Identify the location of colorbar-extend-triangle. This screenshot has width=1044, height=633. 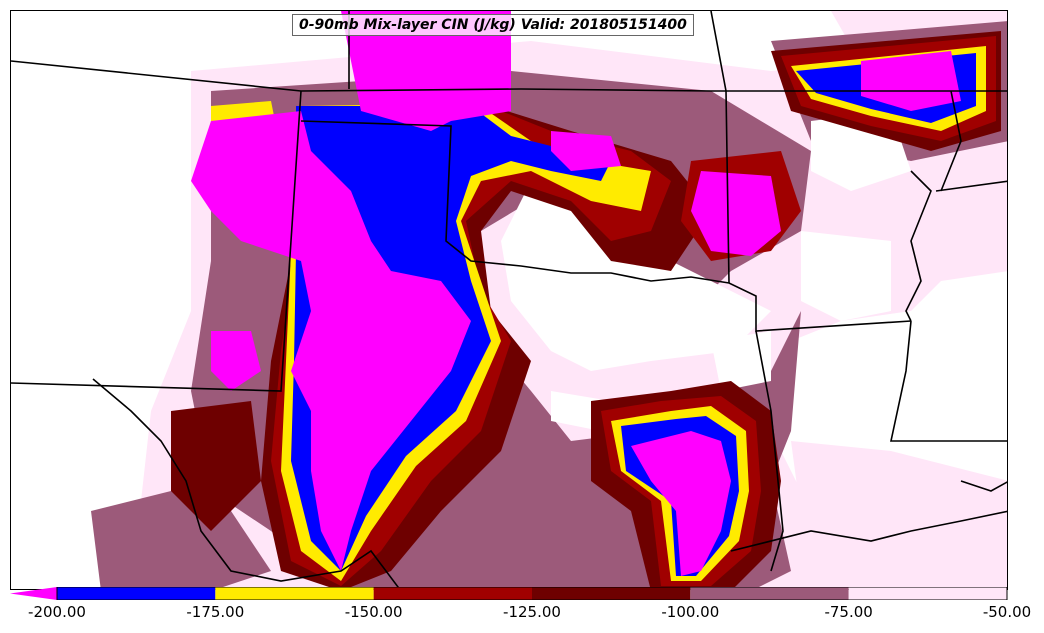
(33, 593).